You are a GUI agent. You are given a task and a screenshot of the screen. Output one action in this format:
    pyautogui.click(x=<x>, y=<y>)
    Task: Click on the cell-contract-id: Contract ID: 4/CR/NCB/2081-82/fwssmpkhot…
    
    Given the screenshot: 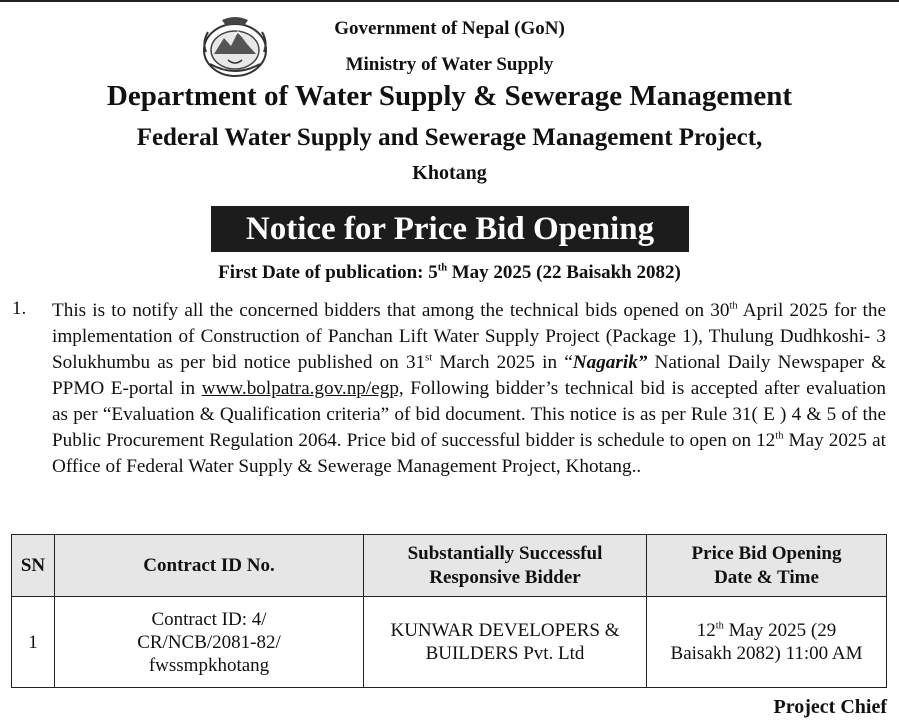 What is the action you would take?
    pyautogui.click(x=209, y=642)
    